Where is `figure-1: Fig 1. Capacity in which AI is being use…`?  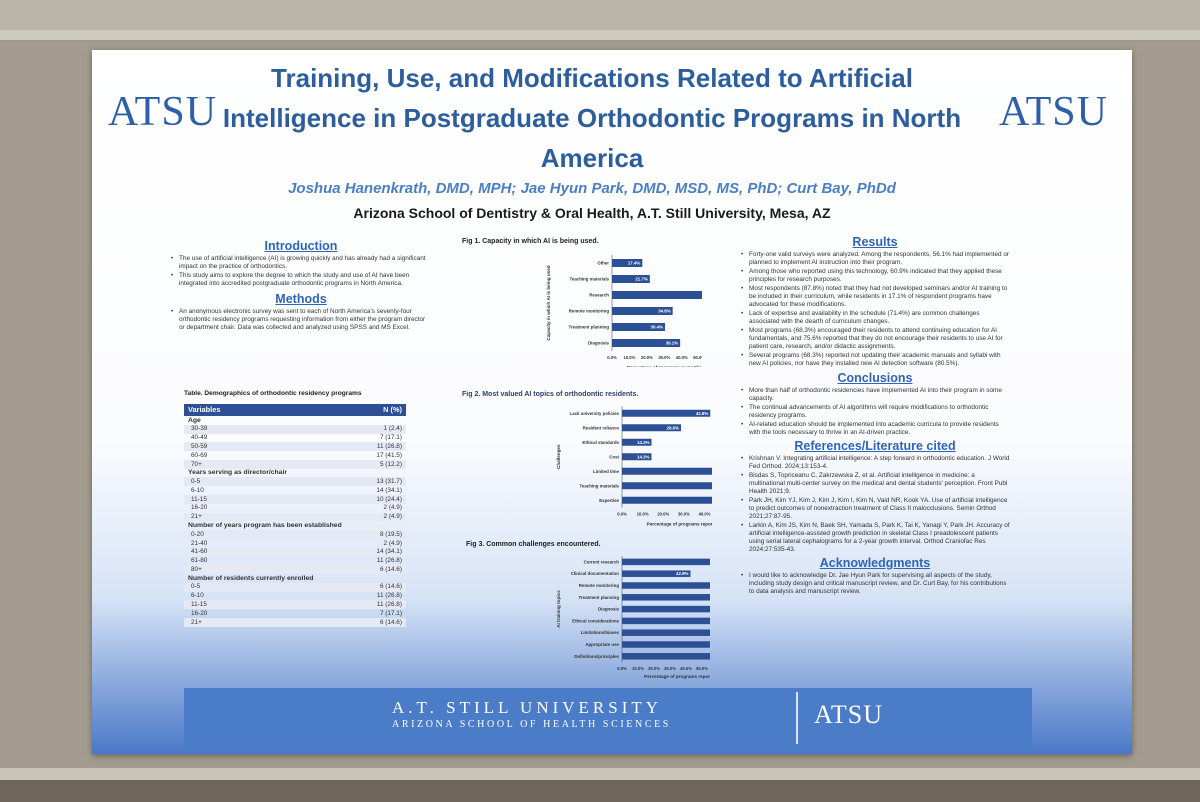 figure-1: Fig 1. Capacity in which AI is being use… is located at coordinates (601, 304).